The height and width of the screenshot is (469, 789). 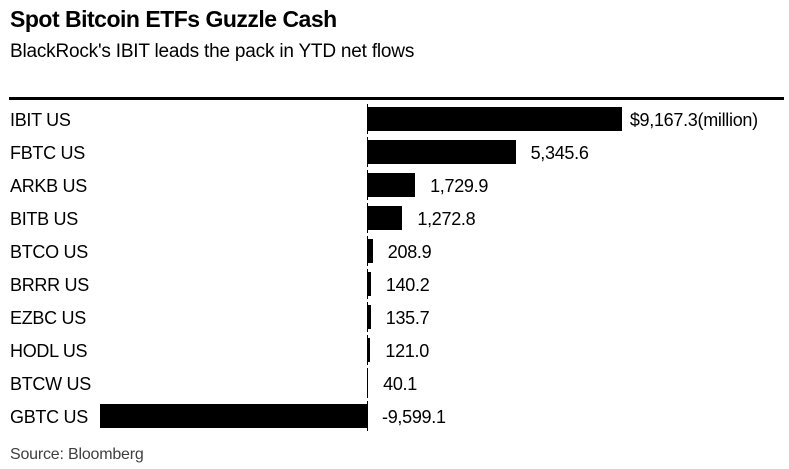 I want to click on value-label: 121.0, so click(x=407, y=351).